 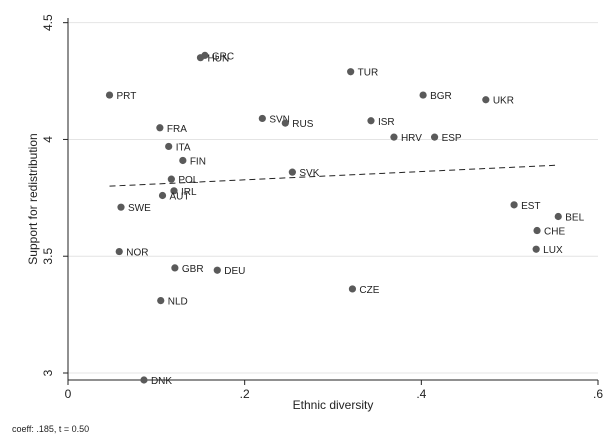 I want to click on data-point-tur, so click(x=351, y=72).